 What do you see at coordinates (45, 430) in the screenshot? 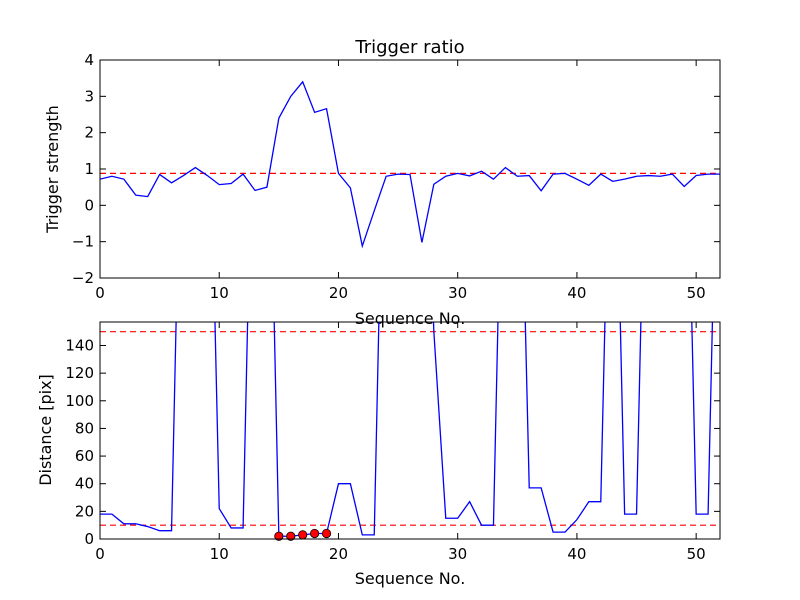
I see `bottom-y-axis-label: Distance [pix]` at bounding box center [45, 430].